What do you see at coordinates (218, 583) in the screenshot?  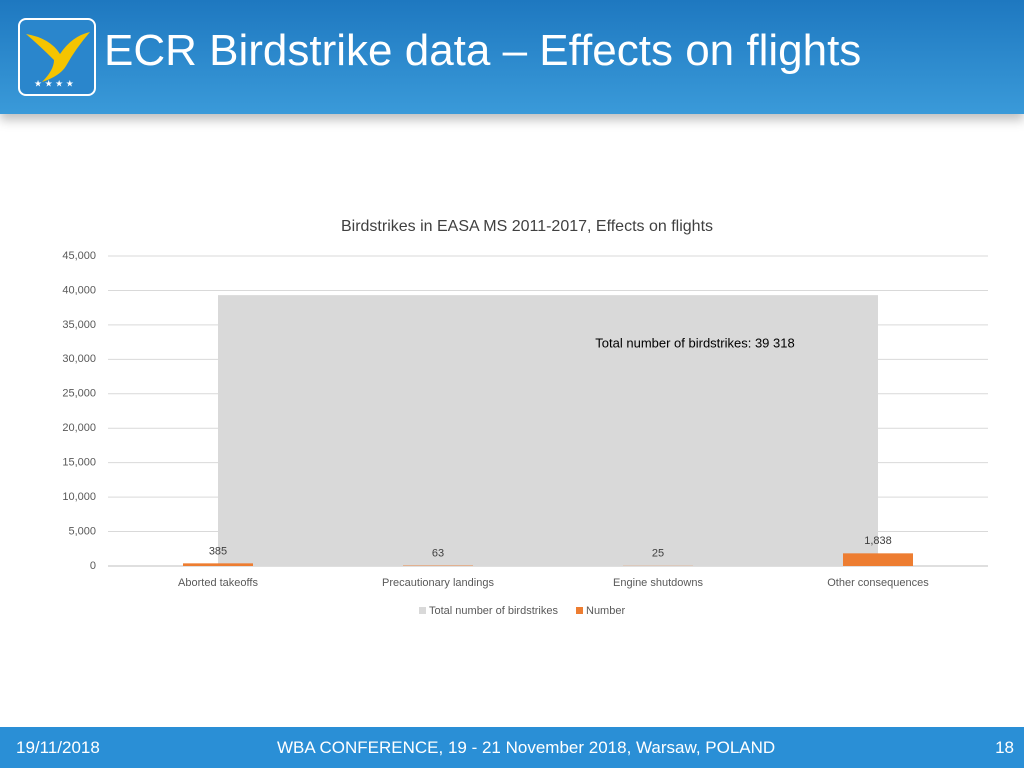 I see `x-tick-label: Aborted takeoffs` at bounding box center [218, 583].